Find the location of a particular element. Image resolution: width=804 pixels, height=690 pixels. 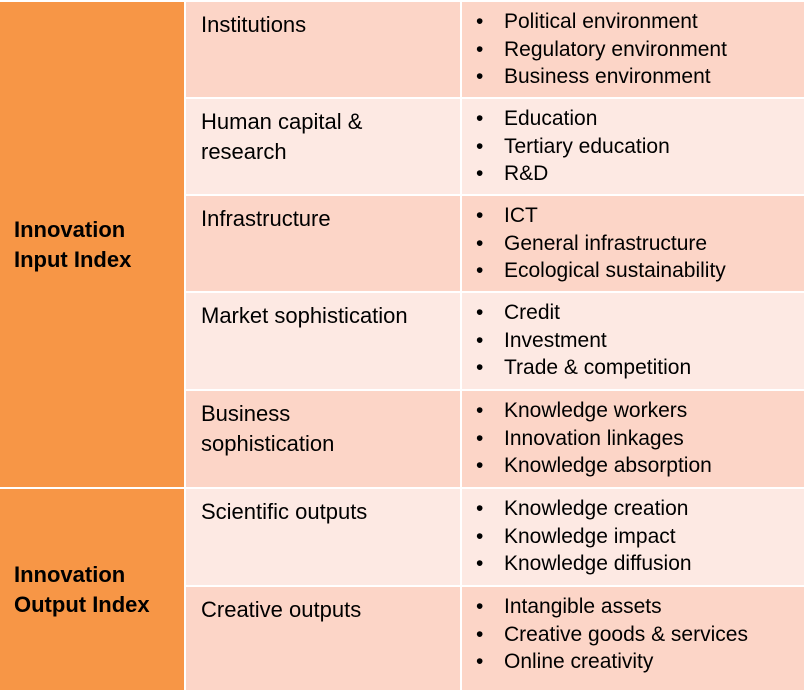

subpillar-item: • Knowledge diffusion is located at coordinates (638, 564).